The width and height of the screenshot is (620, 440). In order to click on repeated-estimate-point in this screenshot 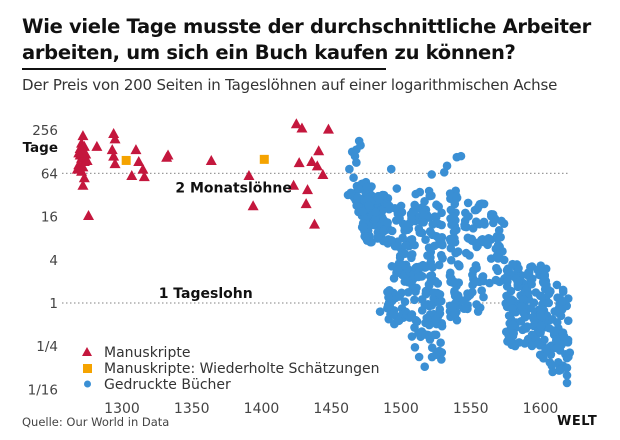, I will do `click(264, 159)`.